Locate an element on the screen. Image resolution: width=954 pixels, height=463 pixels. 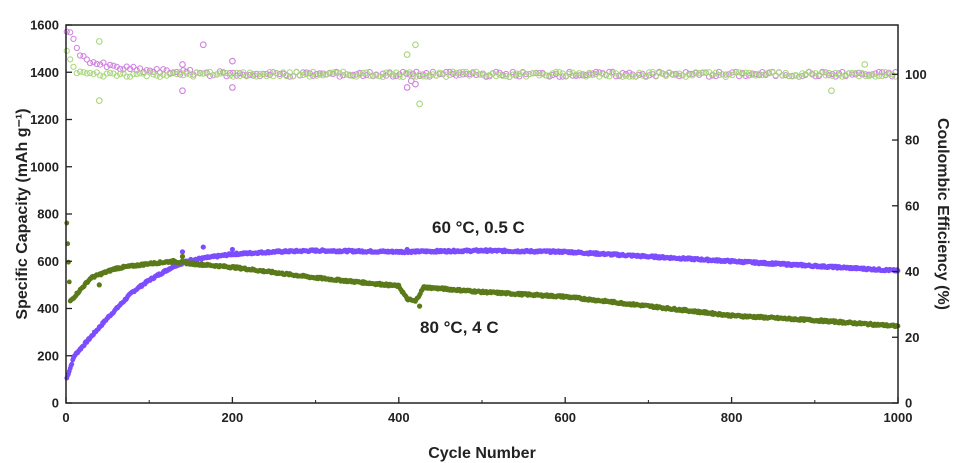
y-left-tick-label: 1000 is located at coordinates (44, 166).